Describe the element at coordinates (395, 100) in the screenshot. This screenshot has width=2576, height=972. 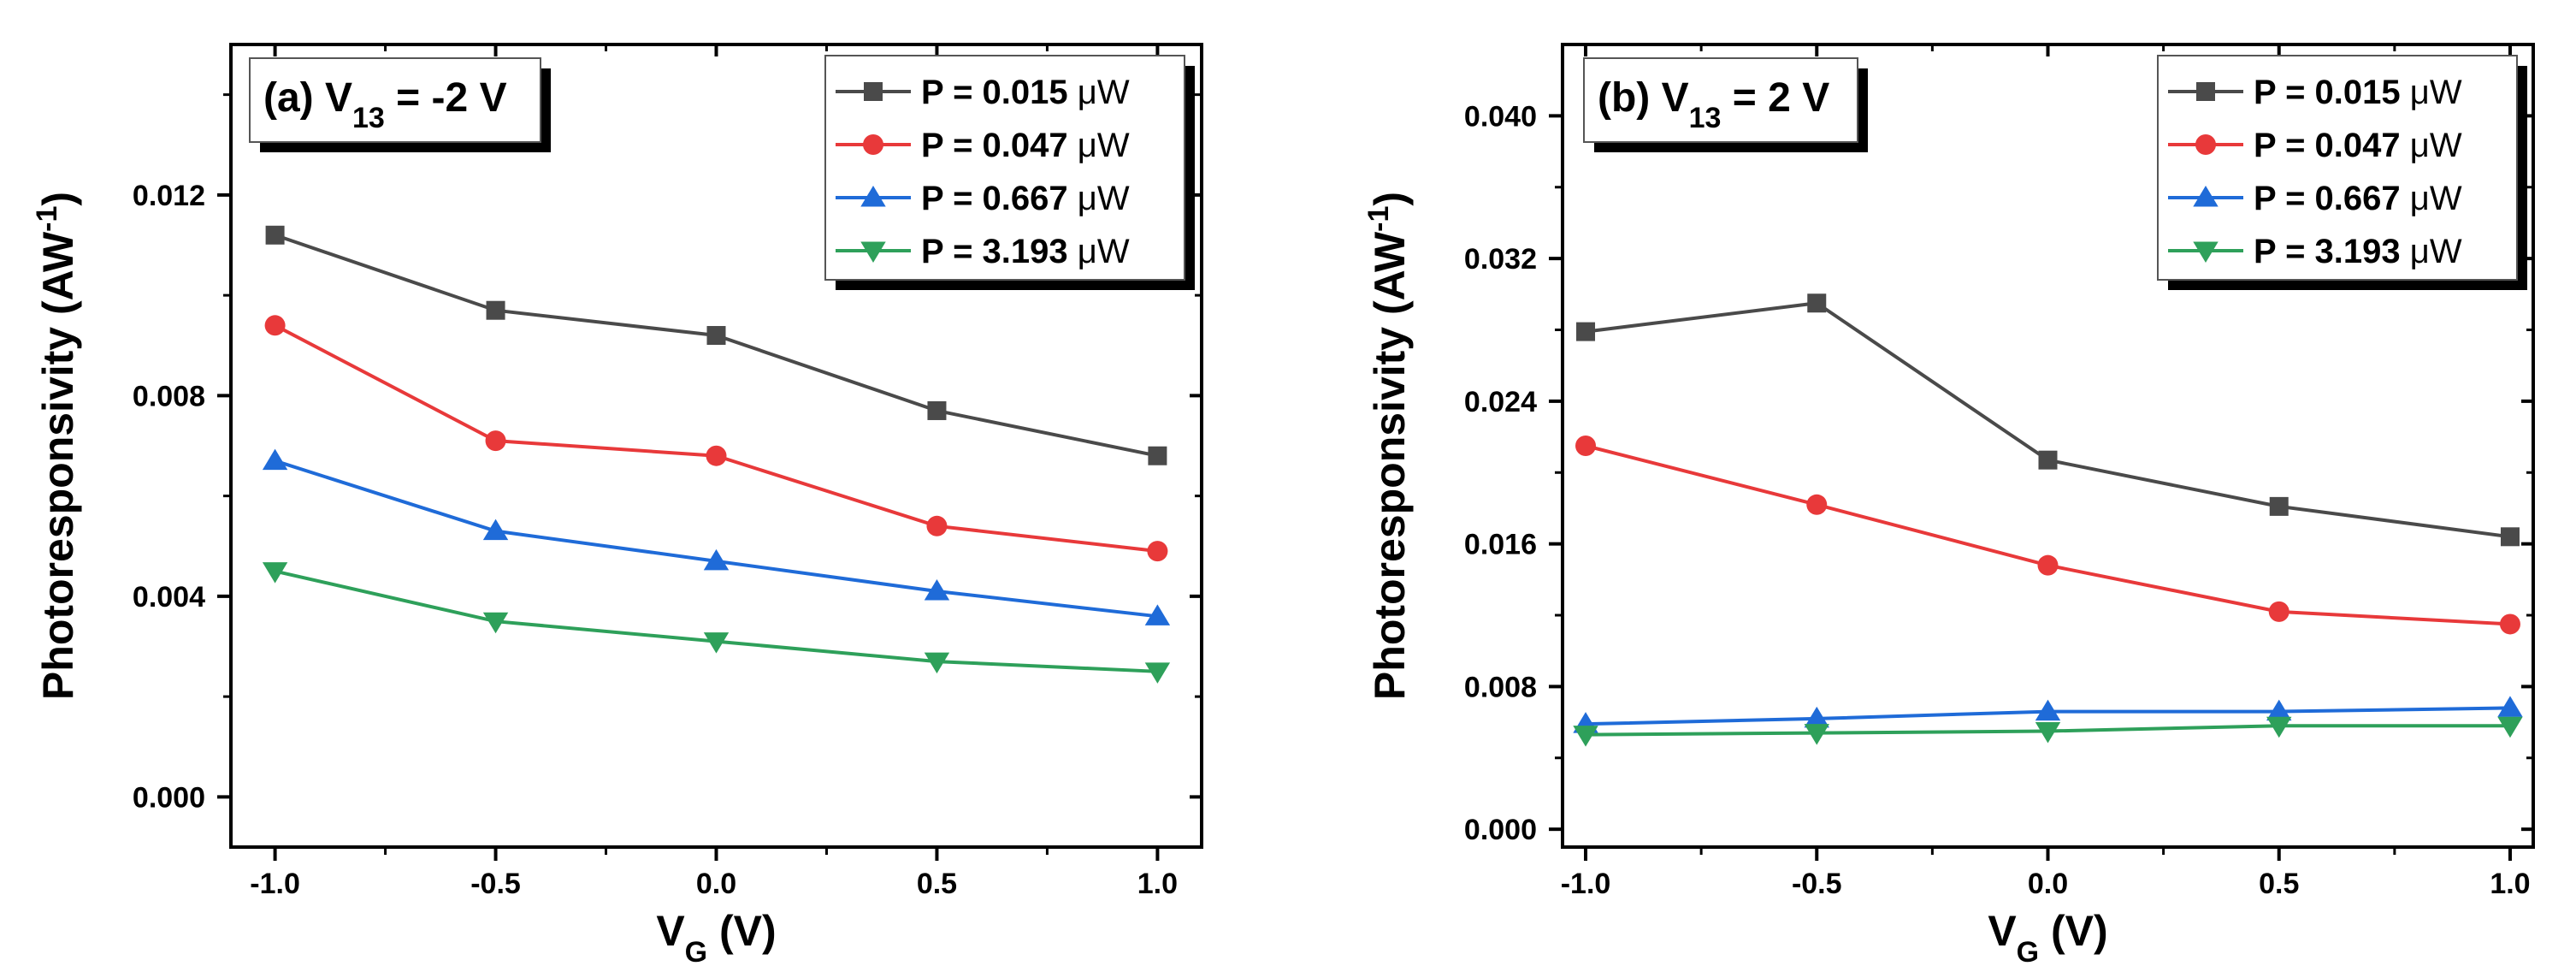
I see `panel-a-title-frame` at that location.